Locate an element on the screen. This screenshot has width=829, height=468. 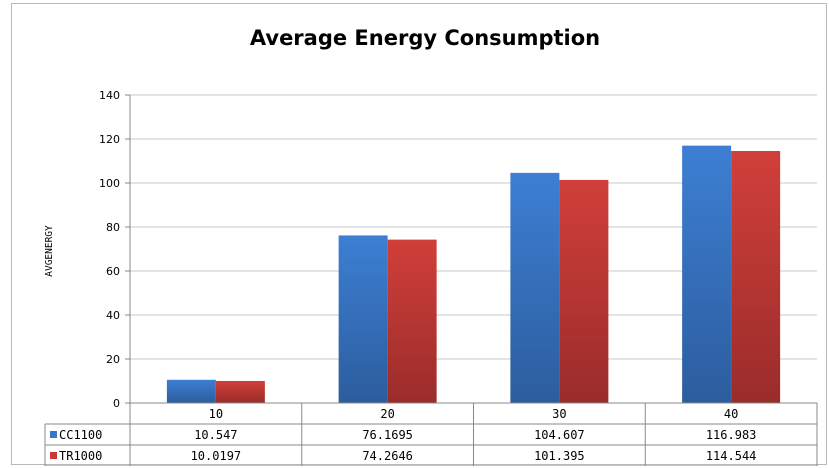
table-cell-value: 104.607 is located at coordinates (559, 435).